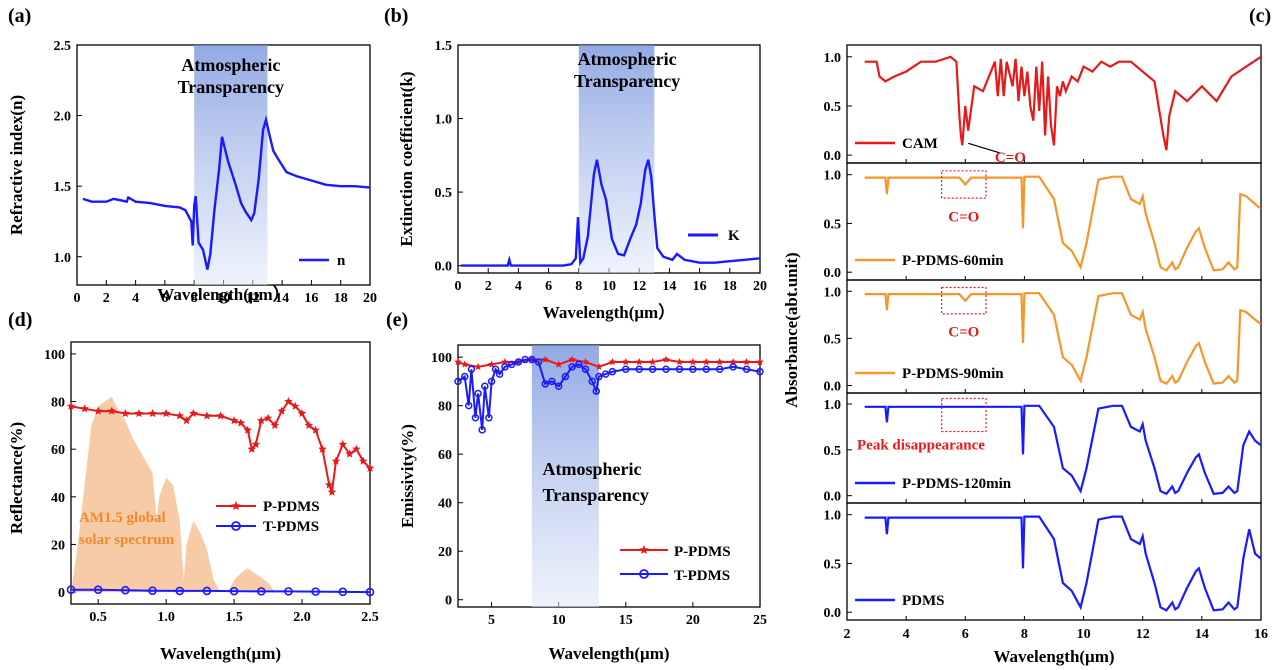 The height and width of the screenshot is (670, 1282). Describe the element at coordinates (370, 617) in the screenshot. I see `x-tick-label: 2.5` at that location.